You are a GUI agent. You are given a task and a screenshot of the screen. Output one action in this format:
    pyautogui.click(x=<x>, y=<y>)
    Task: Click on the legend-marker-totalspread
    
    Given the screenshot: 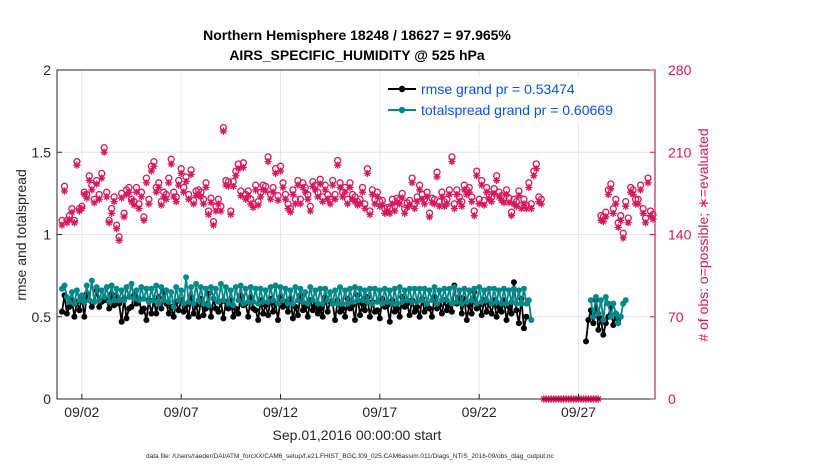 What is the action you would take?
    pyautogui.click(x=402, y=110)
    